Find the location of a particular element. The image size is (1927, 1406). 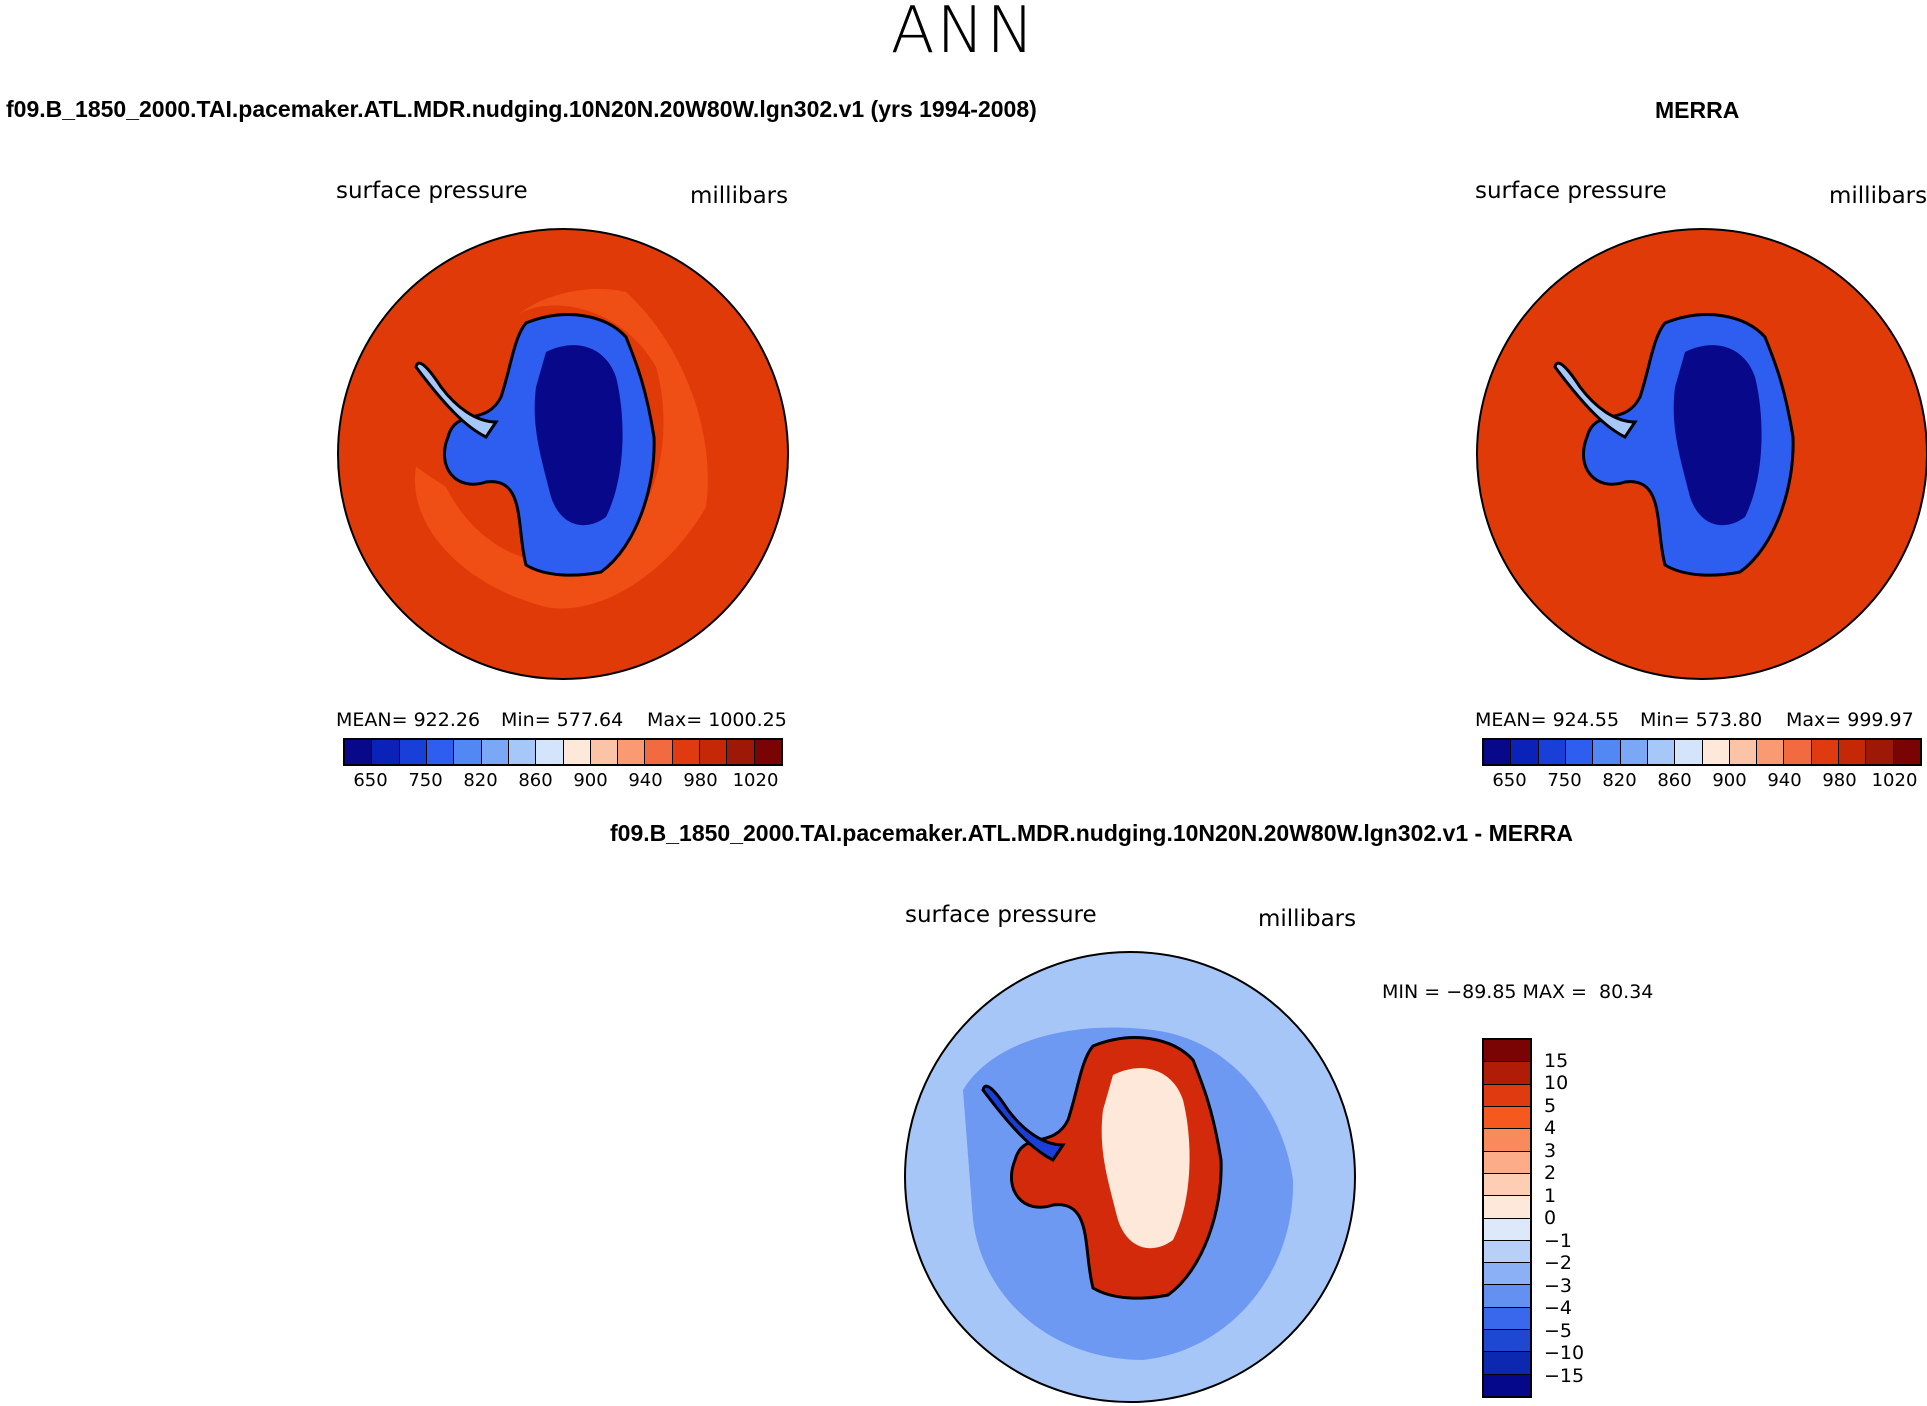

surface-pressure-difference-map is located at coordinates (1130, 1177).